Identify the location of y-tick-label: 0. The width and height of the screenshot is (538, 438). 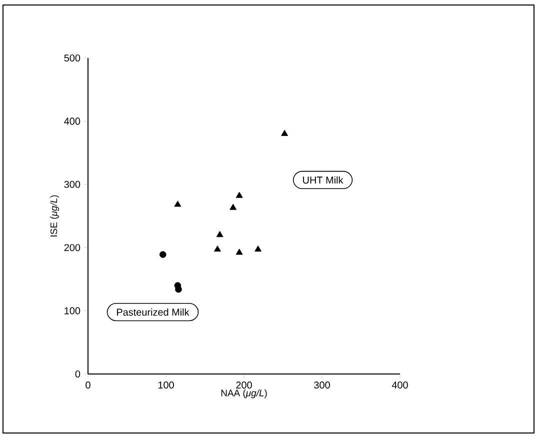
(77, 374).